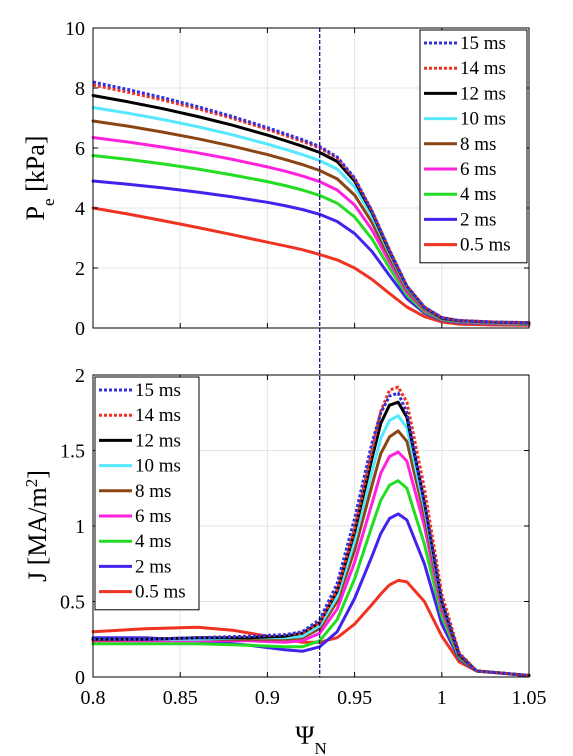 The width and height of the screenshot is (573, 756). Describe the element at coordinates (483, 68) in the screenshot. I see `pe-legend-label: 14 ms` at that location.